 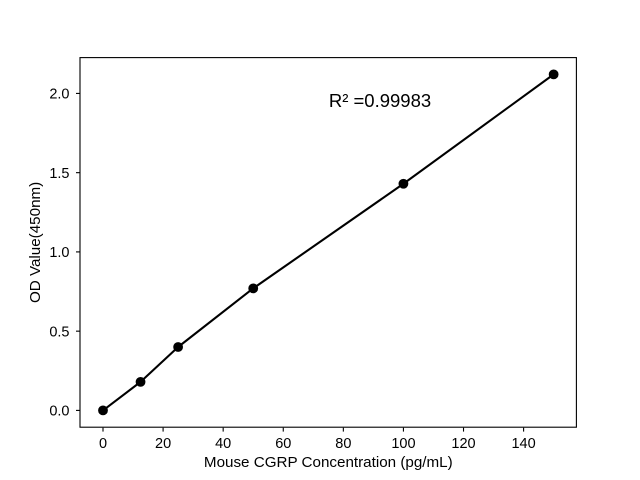 What do you see at coordinates (103, 444) in the screenshot?
I see `svg-text: 0` at bounding box center [103, 444].